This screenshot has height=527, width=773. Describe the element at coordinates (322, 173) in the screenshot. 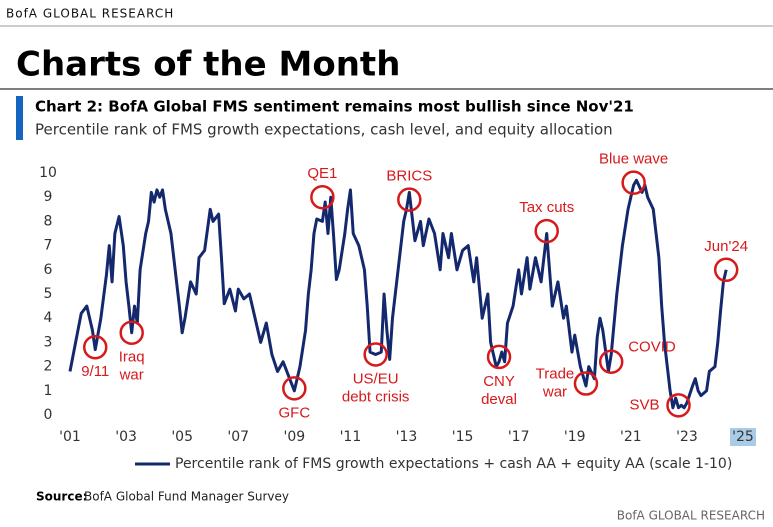

I see `annotation-label: QE1` at that location.